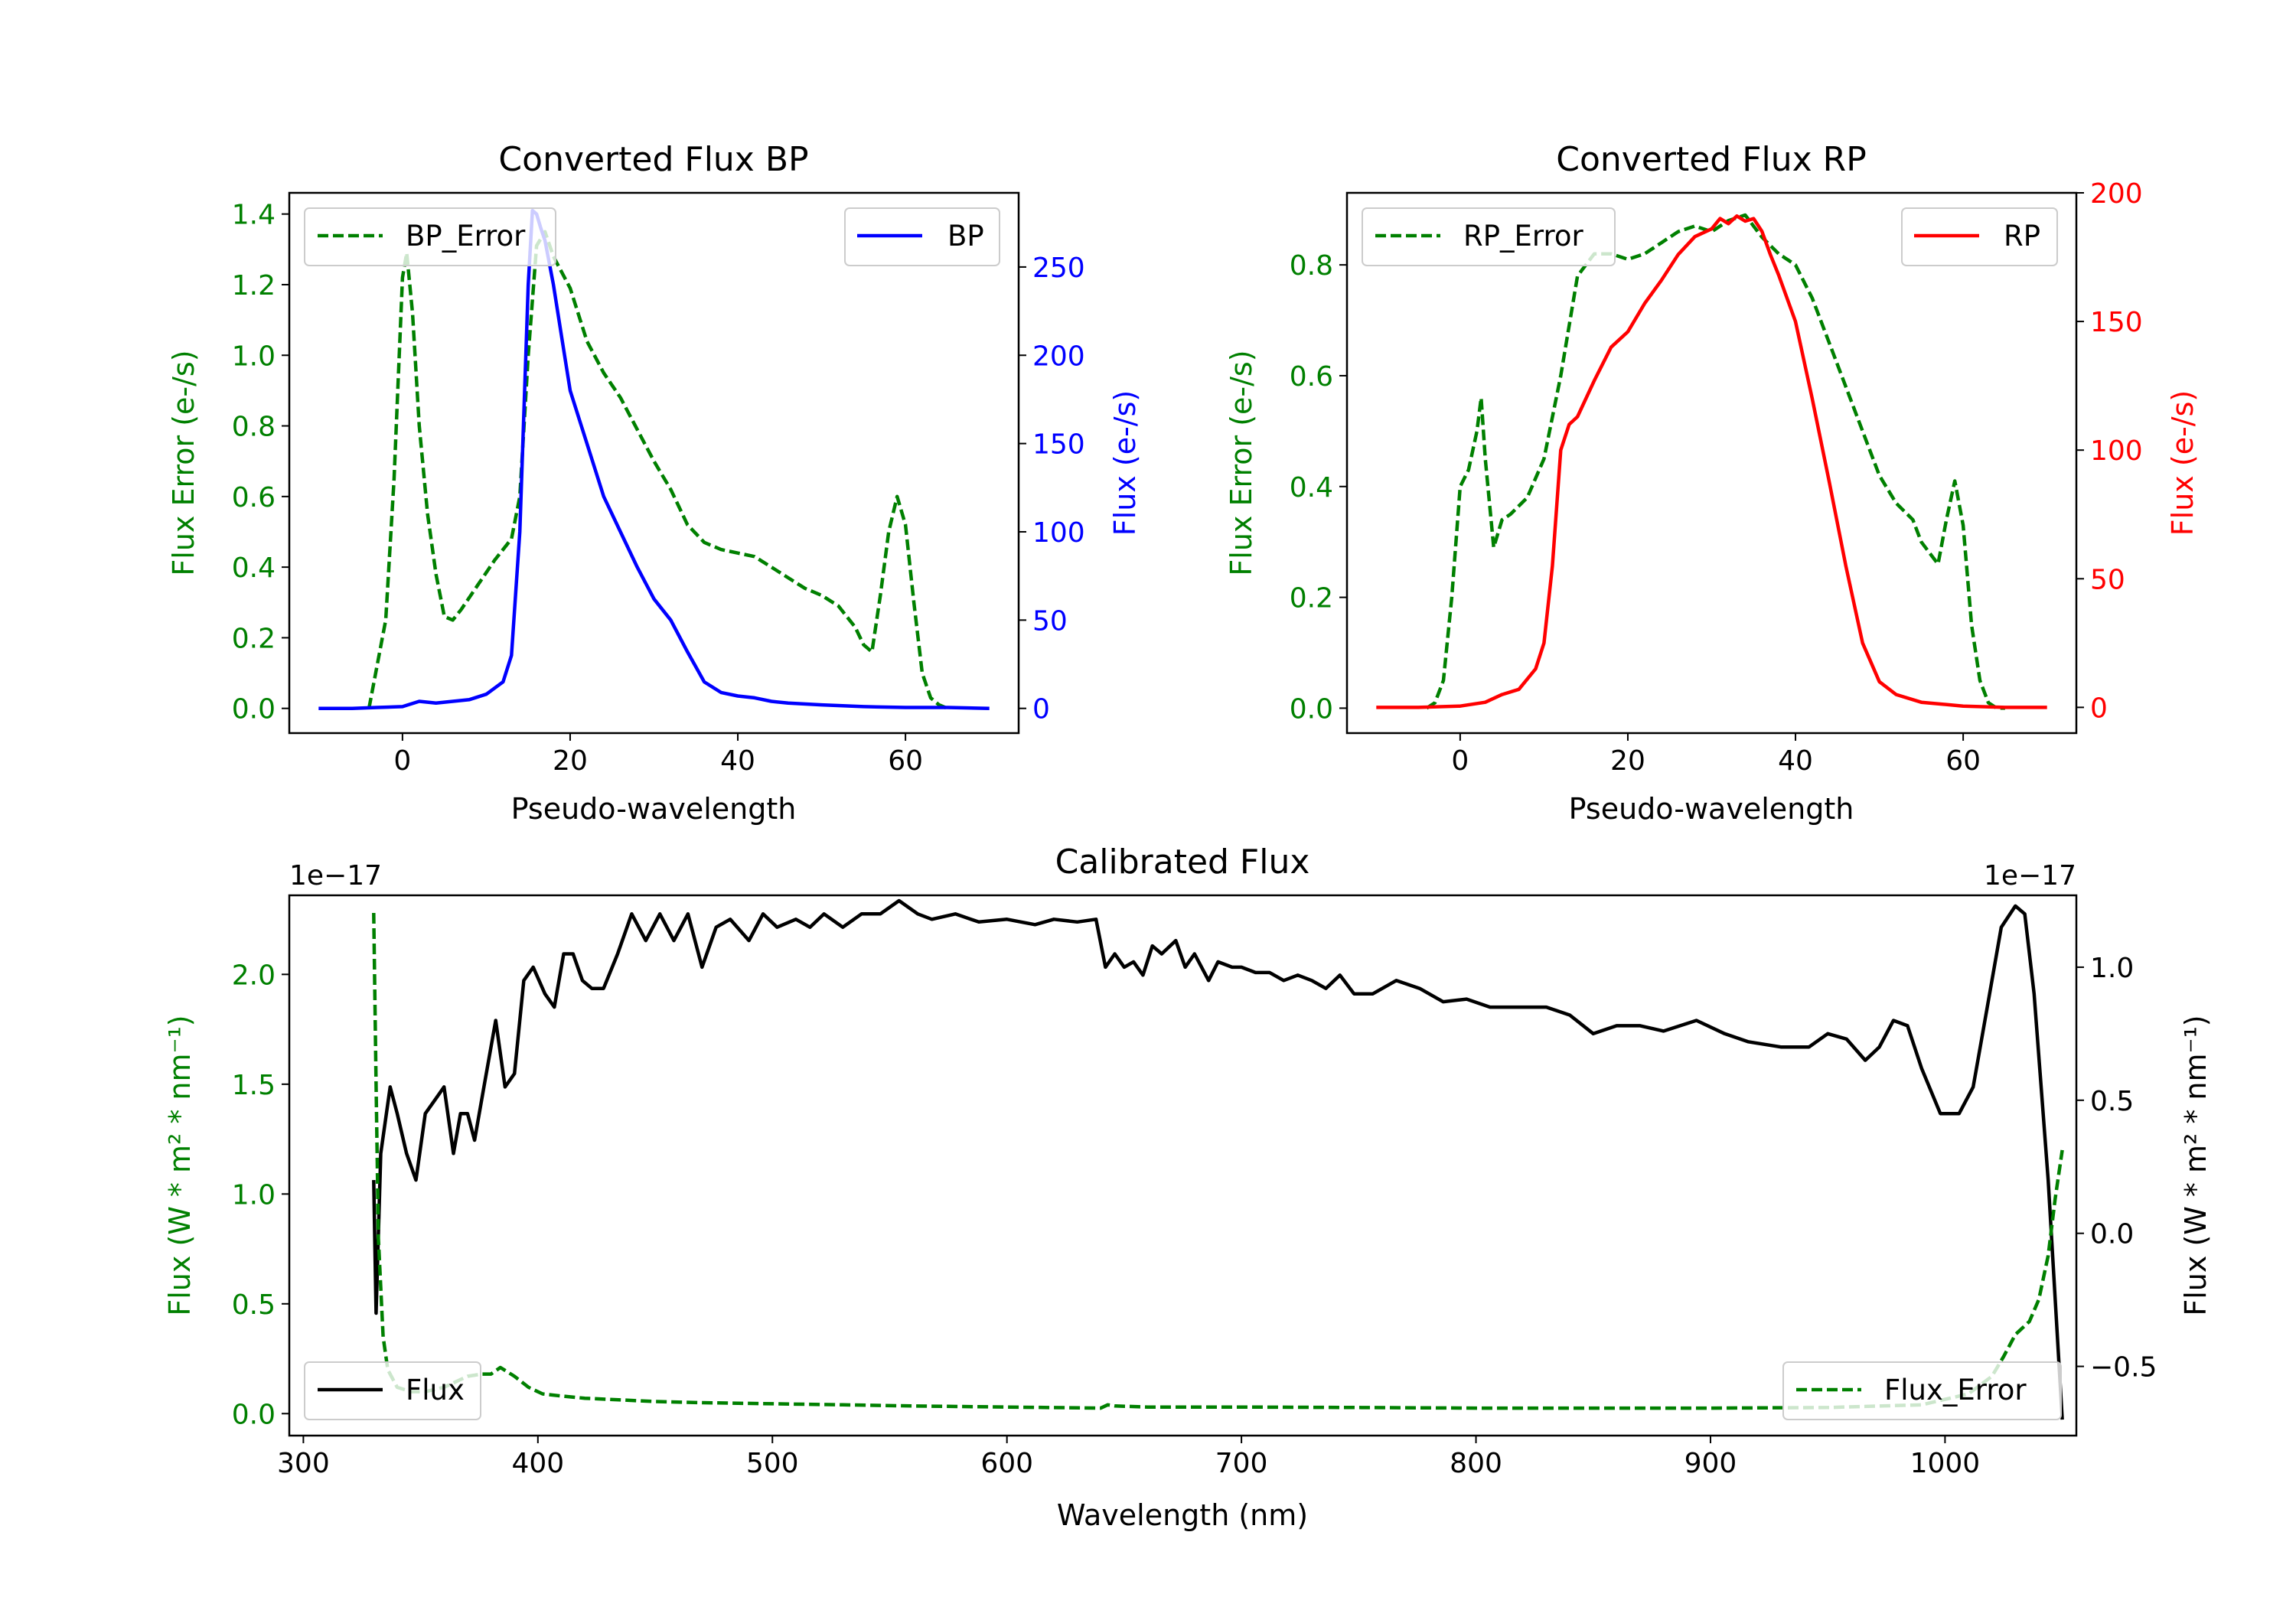 This screenshot has width=2296, height=1607. I want to click on bp-xtick-label: 20, so click(570, 761).